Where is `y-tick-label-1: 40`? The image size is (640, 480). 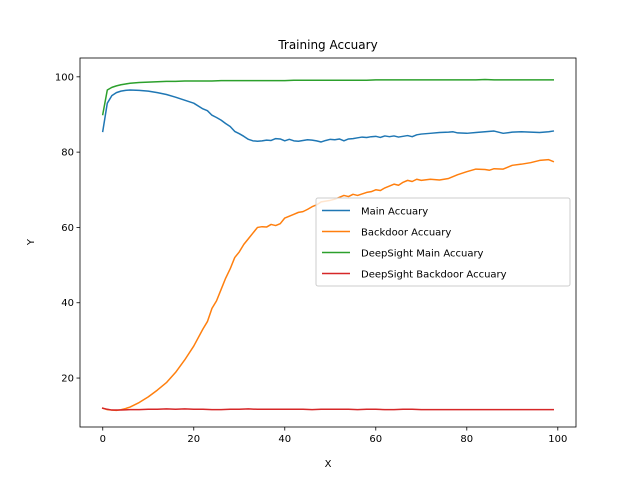 y-tick-label-1: 40 is located at coordinates (67, 303).